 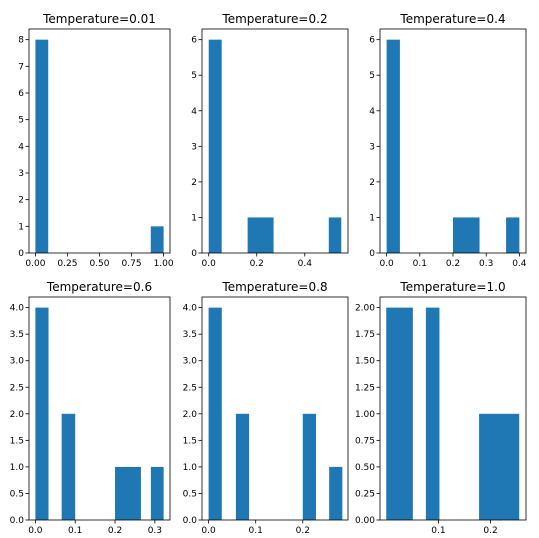 What do you see at coordinates (453, 264) in the screenshot?
I see `subplot-3-xtick-label-3: 0.2` at bounding box center [453, 264].